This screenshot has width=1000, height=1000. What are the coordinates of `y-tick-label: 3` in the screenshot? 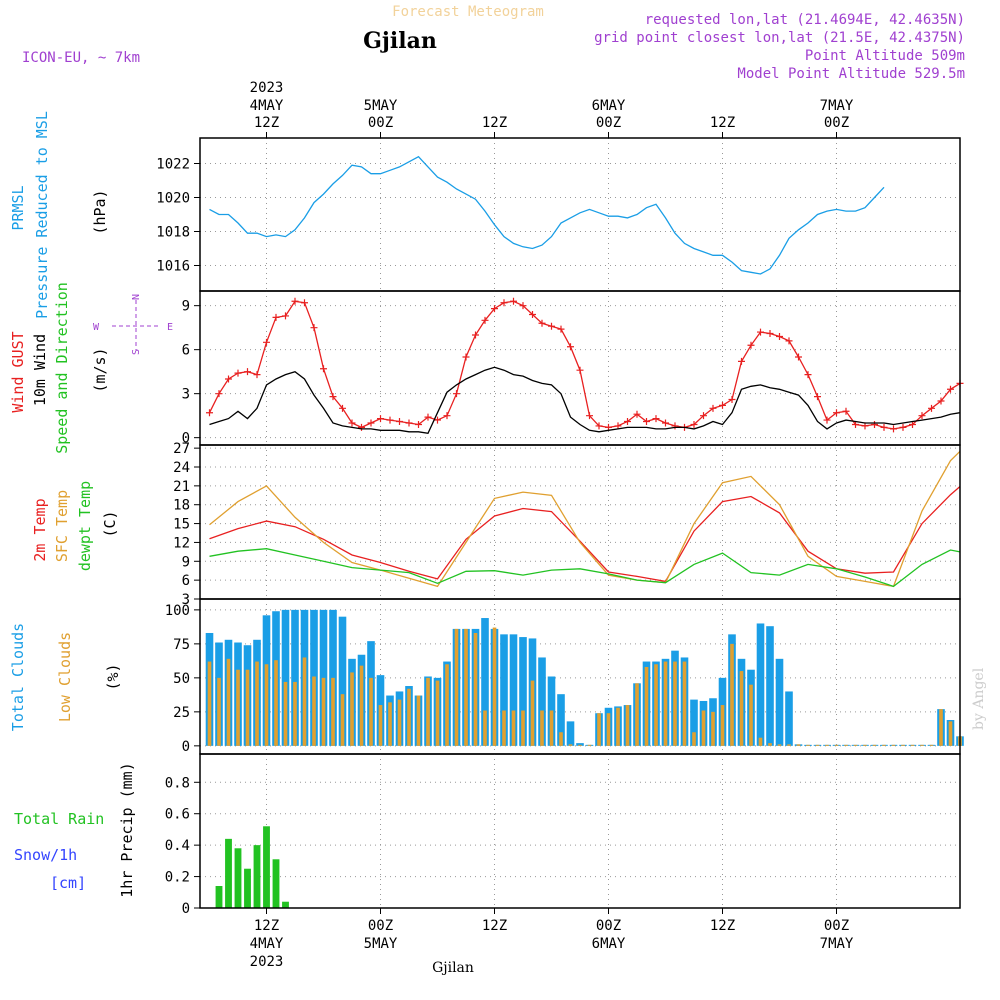 It's located at (186, 395).